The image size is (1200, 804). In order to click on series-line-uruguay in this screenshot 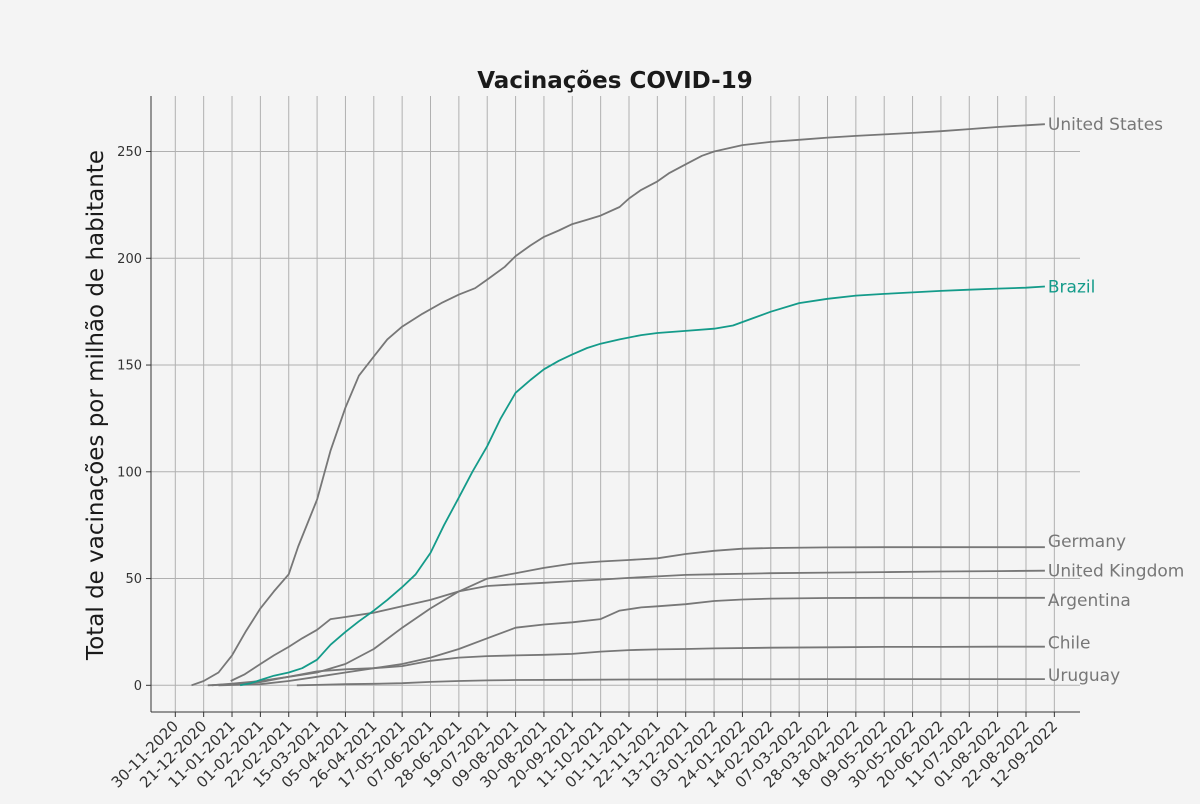, I will do `click(670, 682)`.